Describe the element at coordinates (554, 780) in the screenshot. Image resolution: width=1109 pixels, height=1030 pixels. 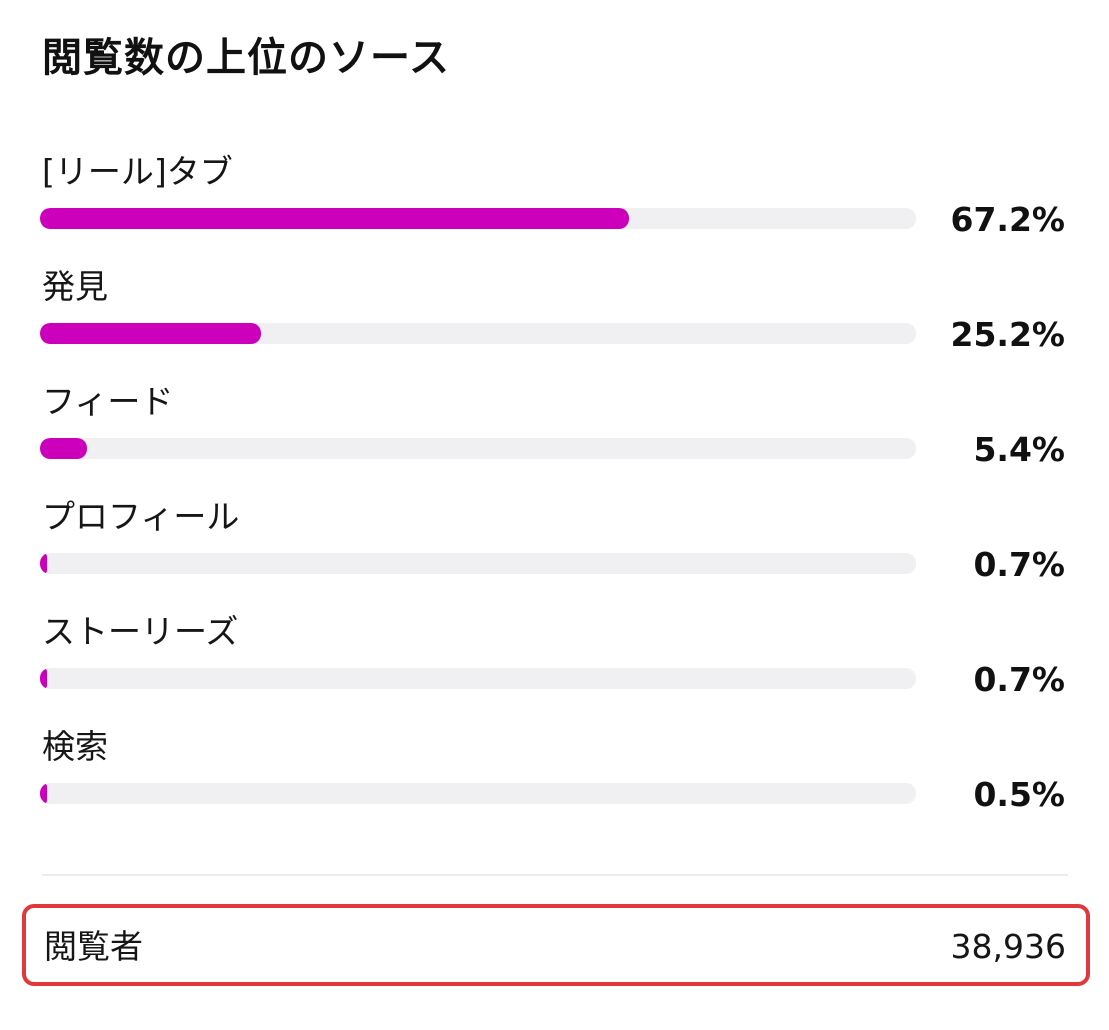
I see `source-row-search: 検索 0.5%` at that location.